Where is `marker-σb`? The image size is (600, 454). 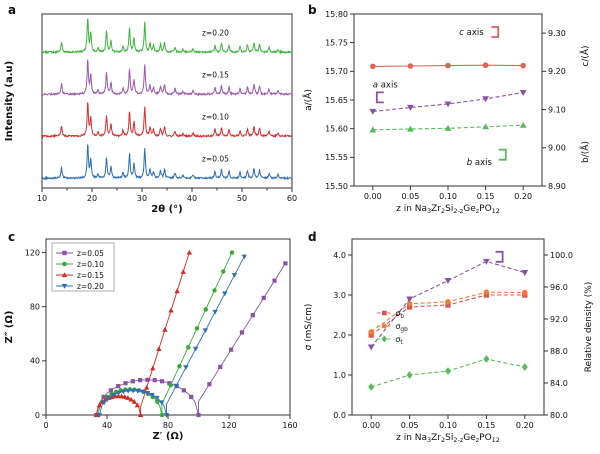
marker-σb is located at coordinates (448, 305).